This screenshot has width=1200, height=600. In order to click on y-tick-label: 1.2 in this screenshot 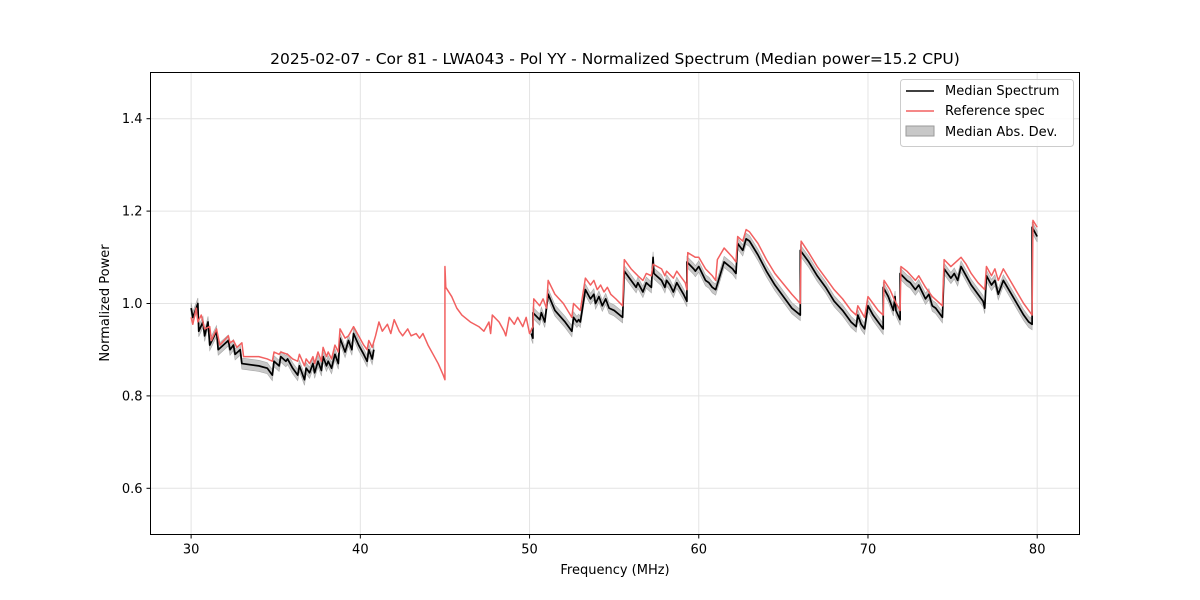, I will do `click(132, 212)`.